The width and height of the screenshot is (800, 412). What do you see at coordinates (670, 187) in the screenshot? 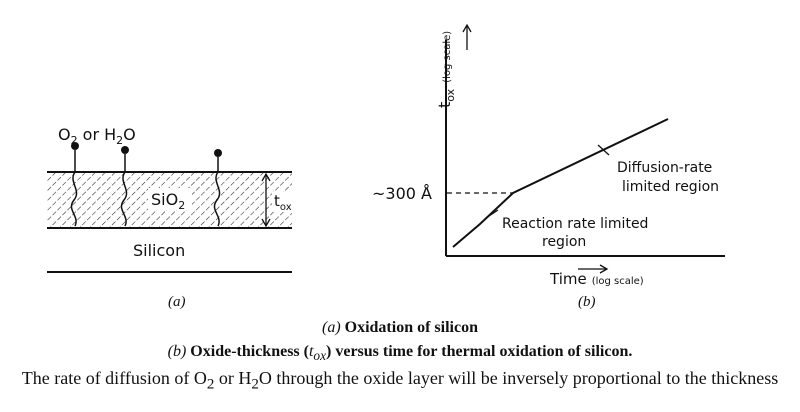
I see `diffusion-annotation-line2: limited region` at bounding box center [670, 187].